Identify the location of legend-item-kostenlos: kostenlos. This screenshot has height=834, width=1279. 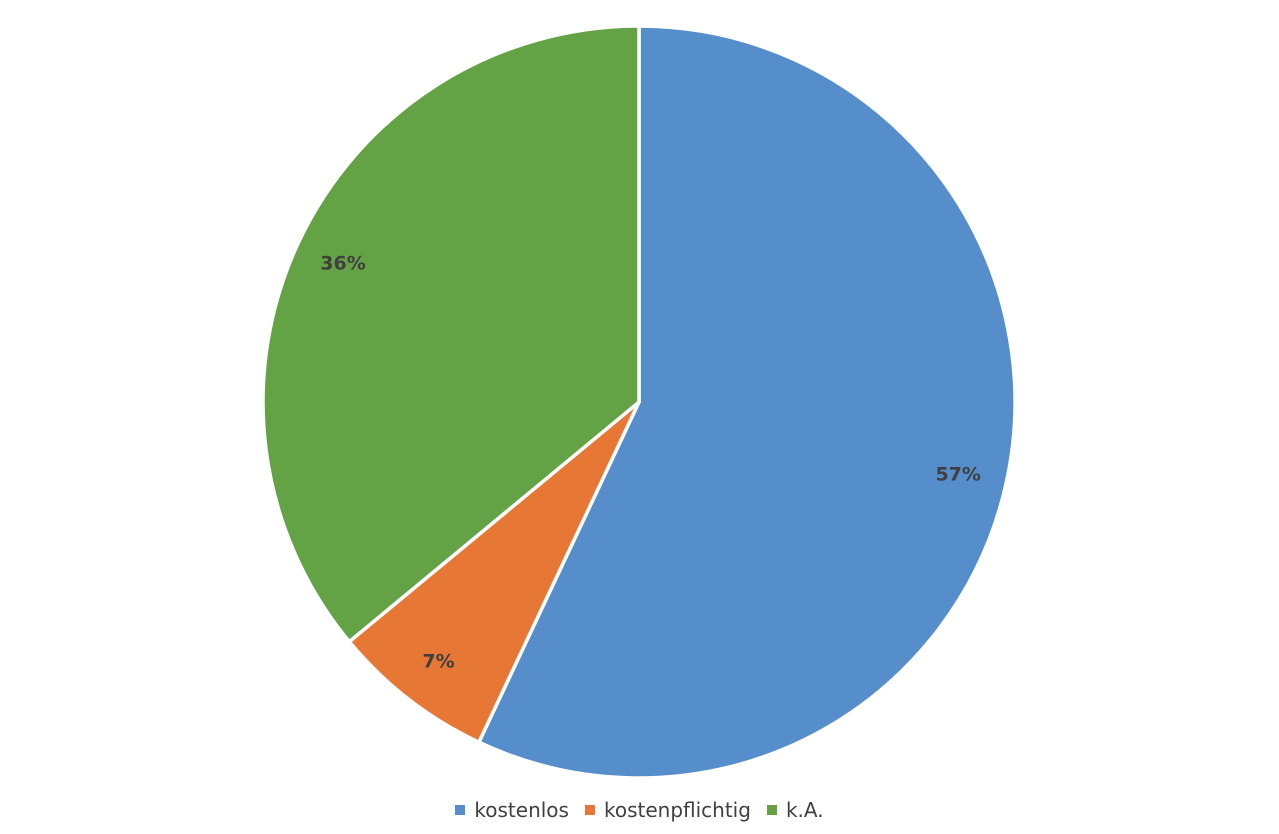
(512, 810).